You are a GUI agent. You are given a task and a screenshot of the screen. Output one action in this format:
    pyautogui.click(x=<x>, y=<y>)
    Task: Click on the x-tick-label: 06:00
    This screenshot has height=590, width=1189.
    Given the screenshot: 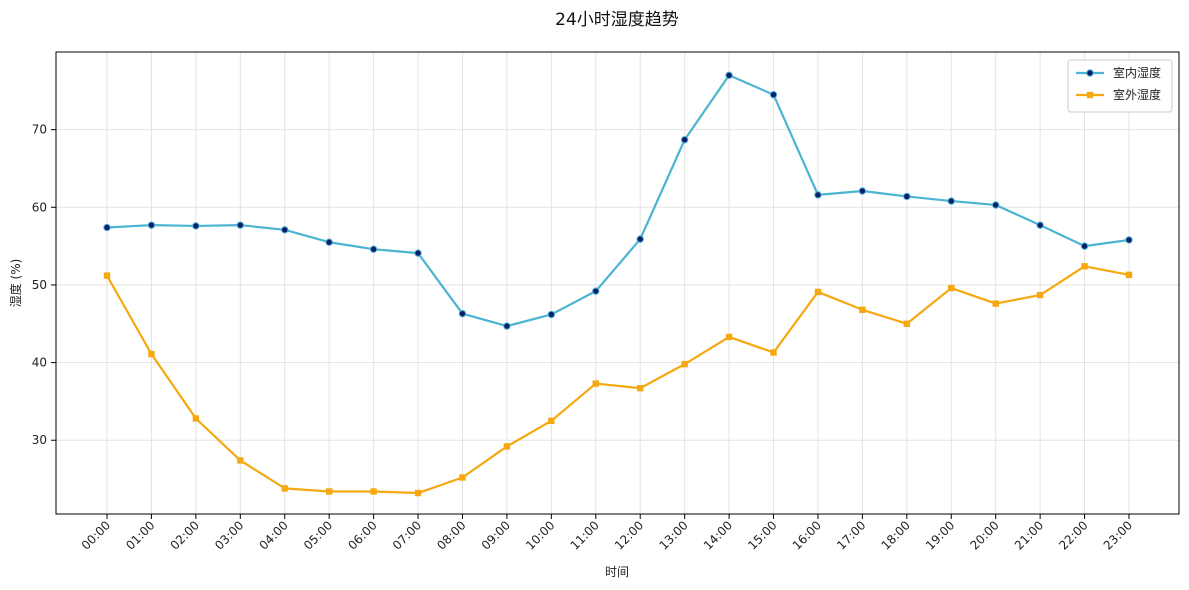 What is the action you would take?
    pyautogui.click(x=362, y=535)
    